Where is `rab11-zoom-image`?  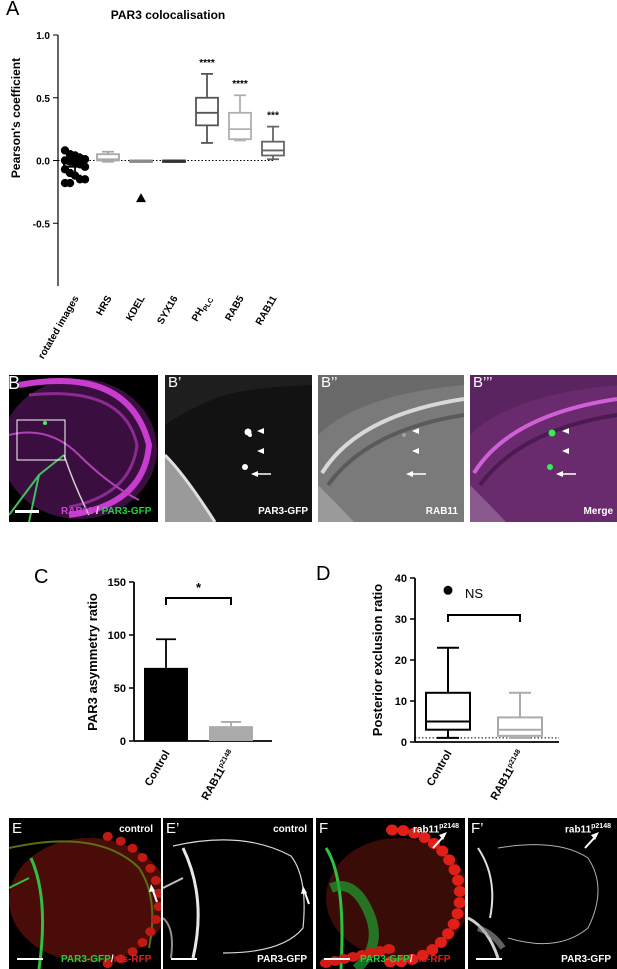 rab11-zoom-image is located at coordinates (391, 448).